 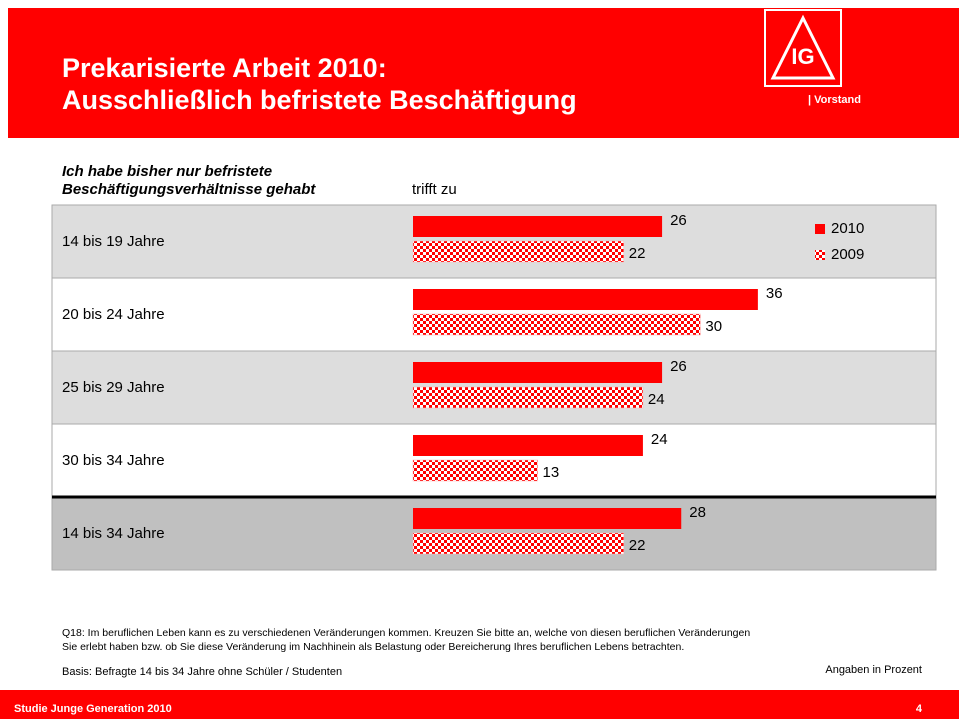 I want to click on unit-note: Angaben in Prozent, so click(x=873, y=670).